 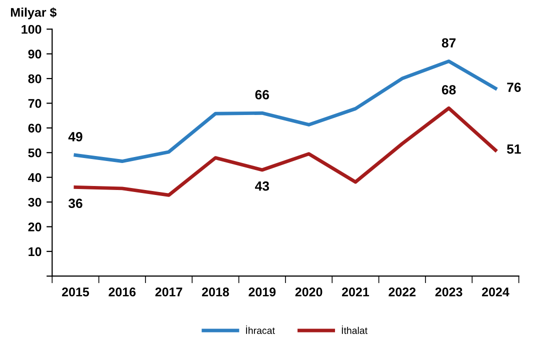 What do you see at coordinates (35, 103) in the screenshot?
I see `y-tick-label: 70` at bounding box center [35, 103].